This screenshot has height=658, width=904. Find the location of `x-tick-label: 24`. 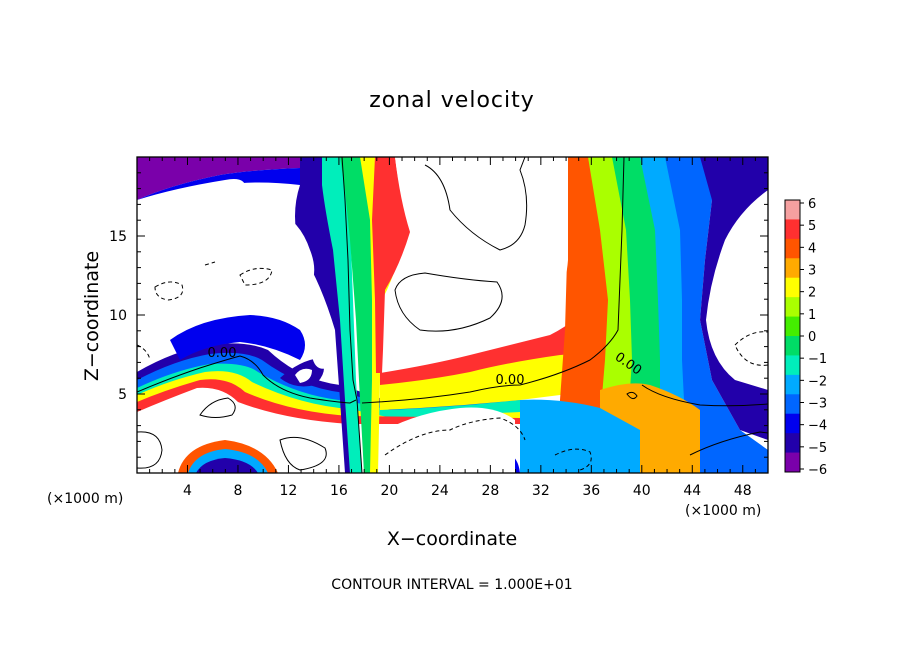

x-tick-label: 24 is located at coordinates (440, 491).